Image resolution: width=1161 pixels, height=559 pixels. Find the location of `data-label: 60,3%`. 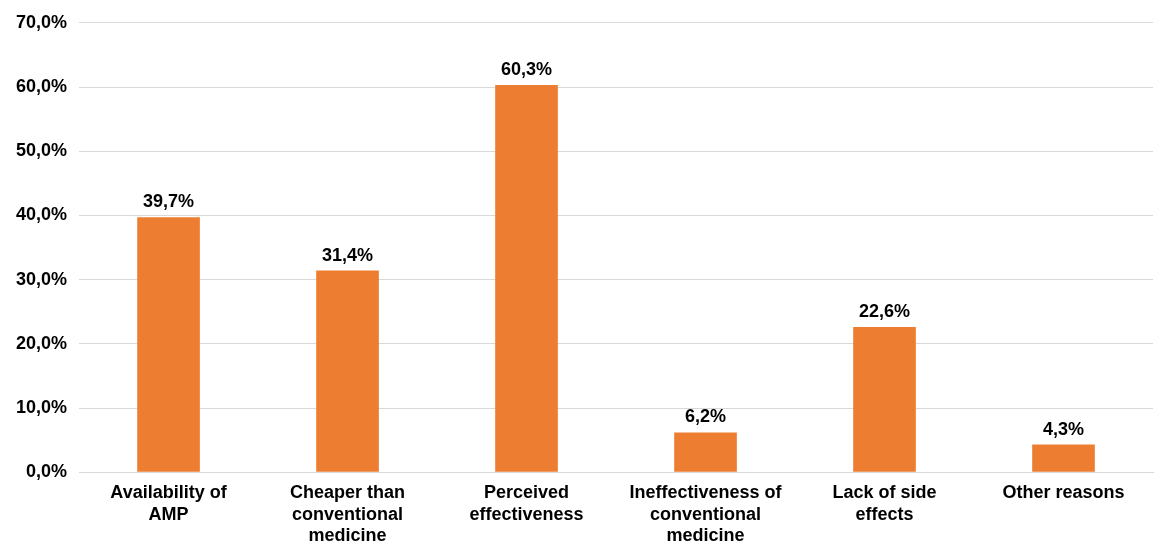

data-label: 60,3% is located at coordinates (527, 69).